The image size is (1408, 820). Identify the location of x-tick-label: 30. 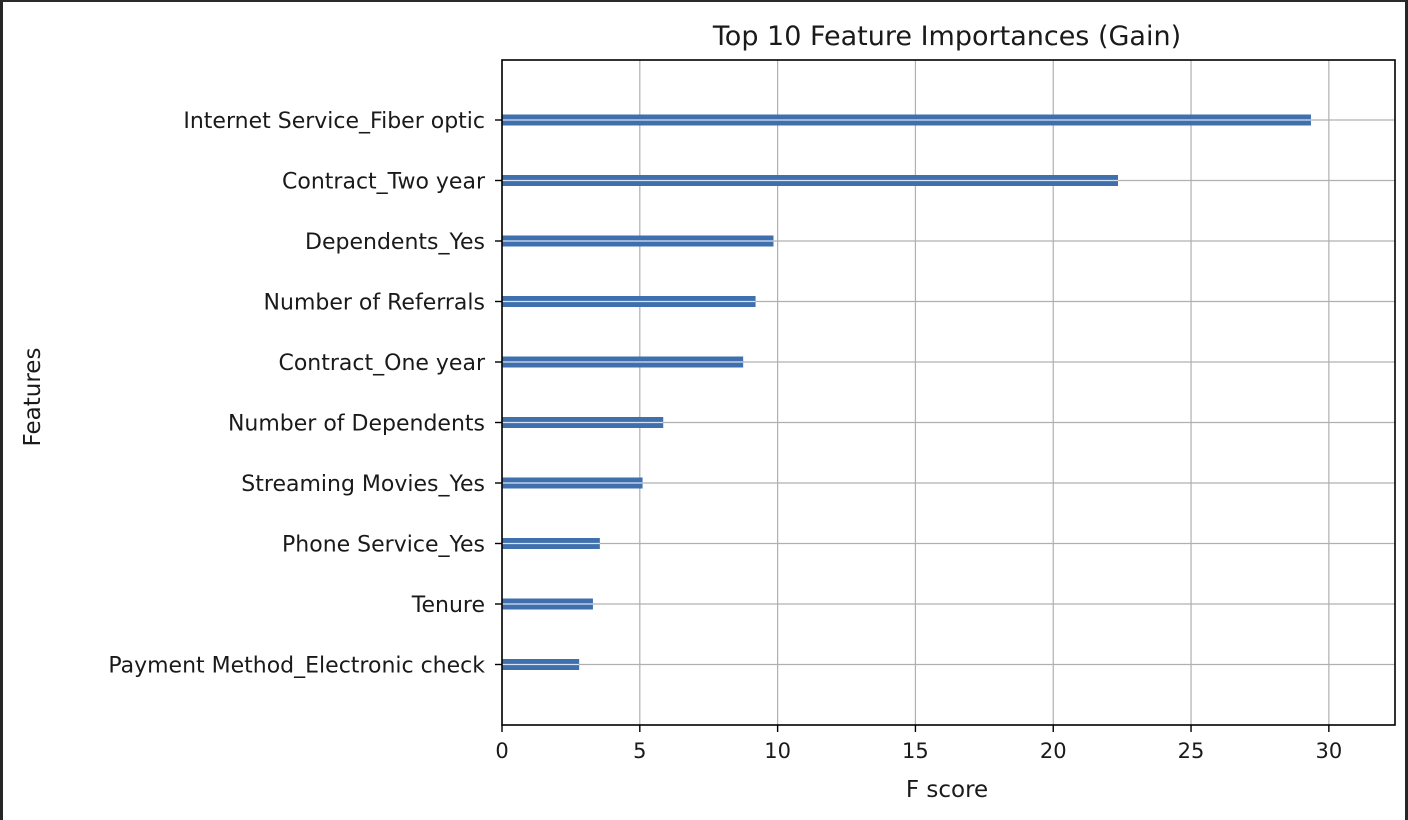
(1328, 751).